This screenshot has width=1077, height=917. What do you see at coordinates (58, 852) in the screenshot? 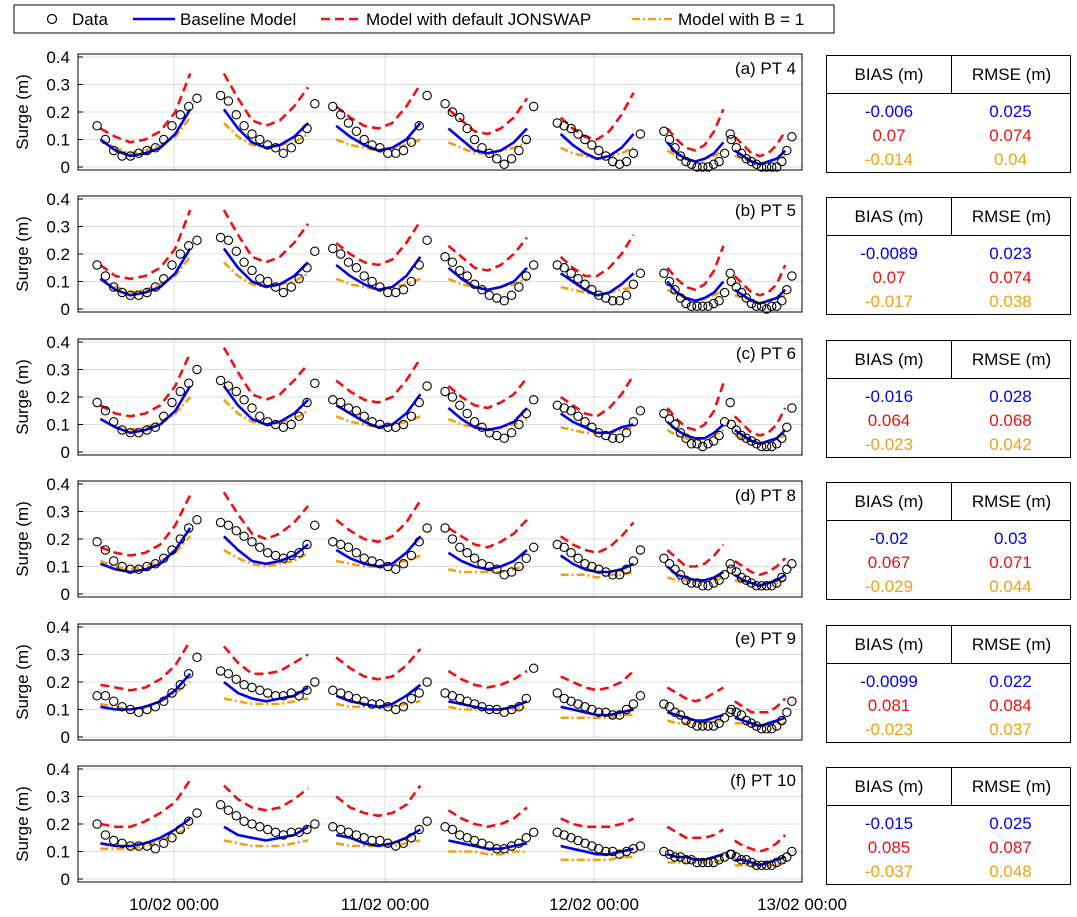
I see `y-tick-label: 0.1` at bounding box center [58, 852].